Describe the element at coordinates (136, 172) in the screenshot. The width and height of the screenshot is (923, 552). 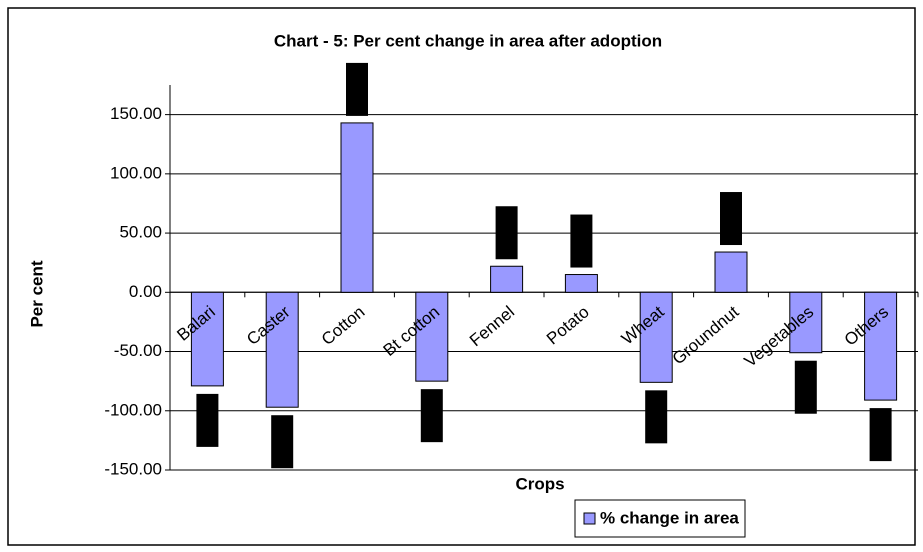
I see `y-tick-label: 100.00` at that location.